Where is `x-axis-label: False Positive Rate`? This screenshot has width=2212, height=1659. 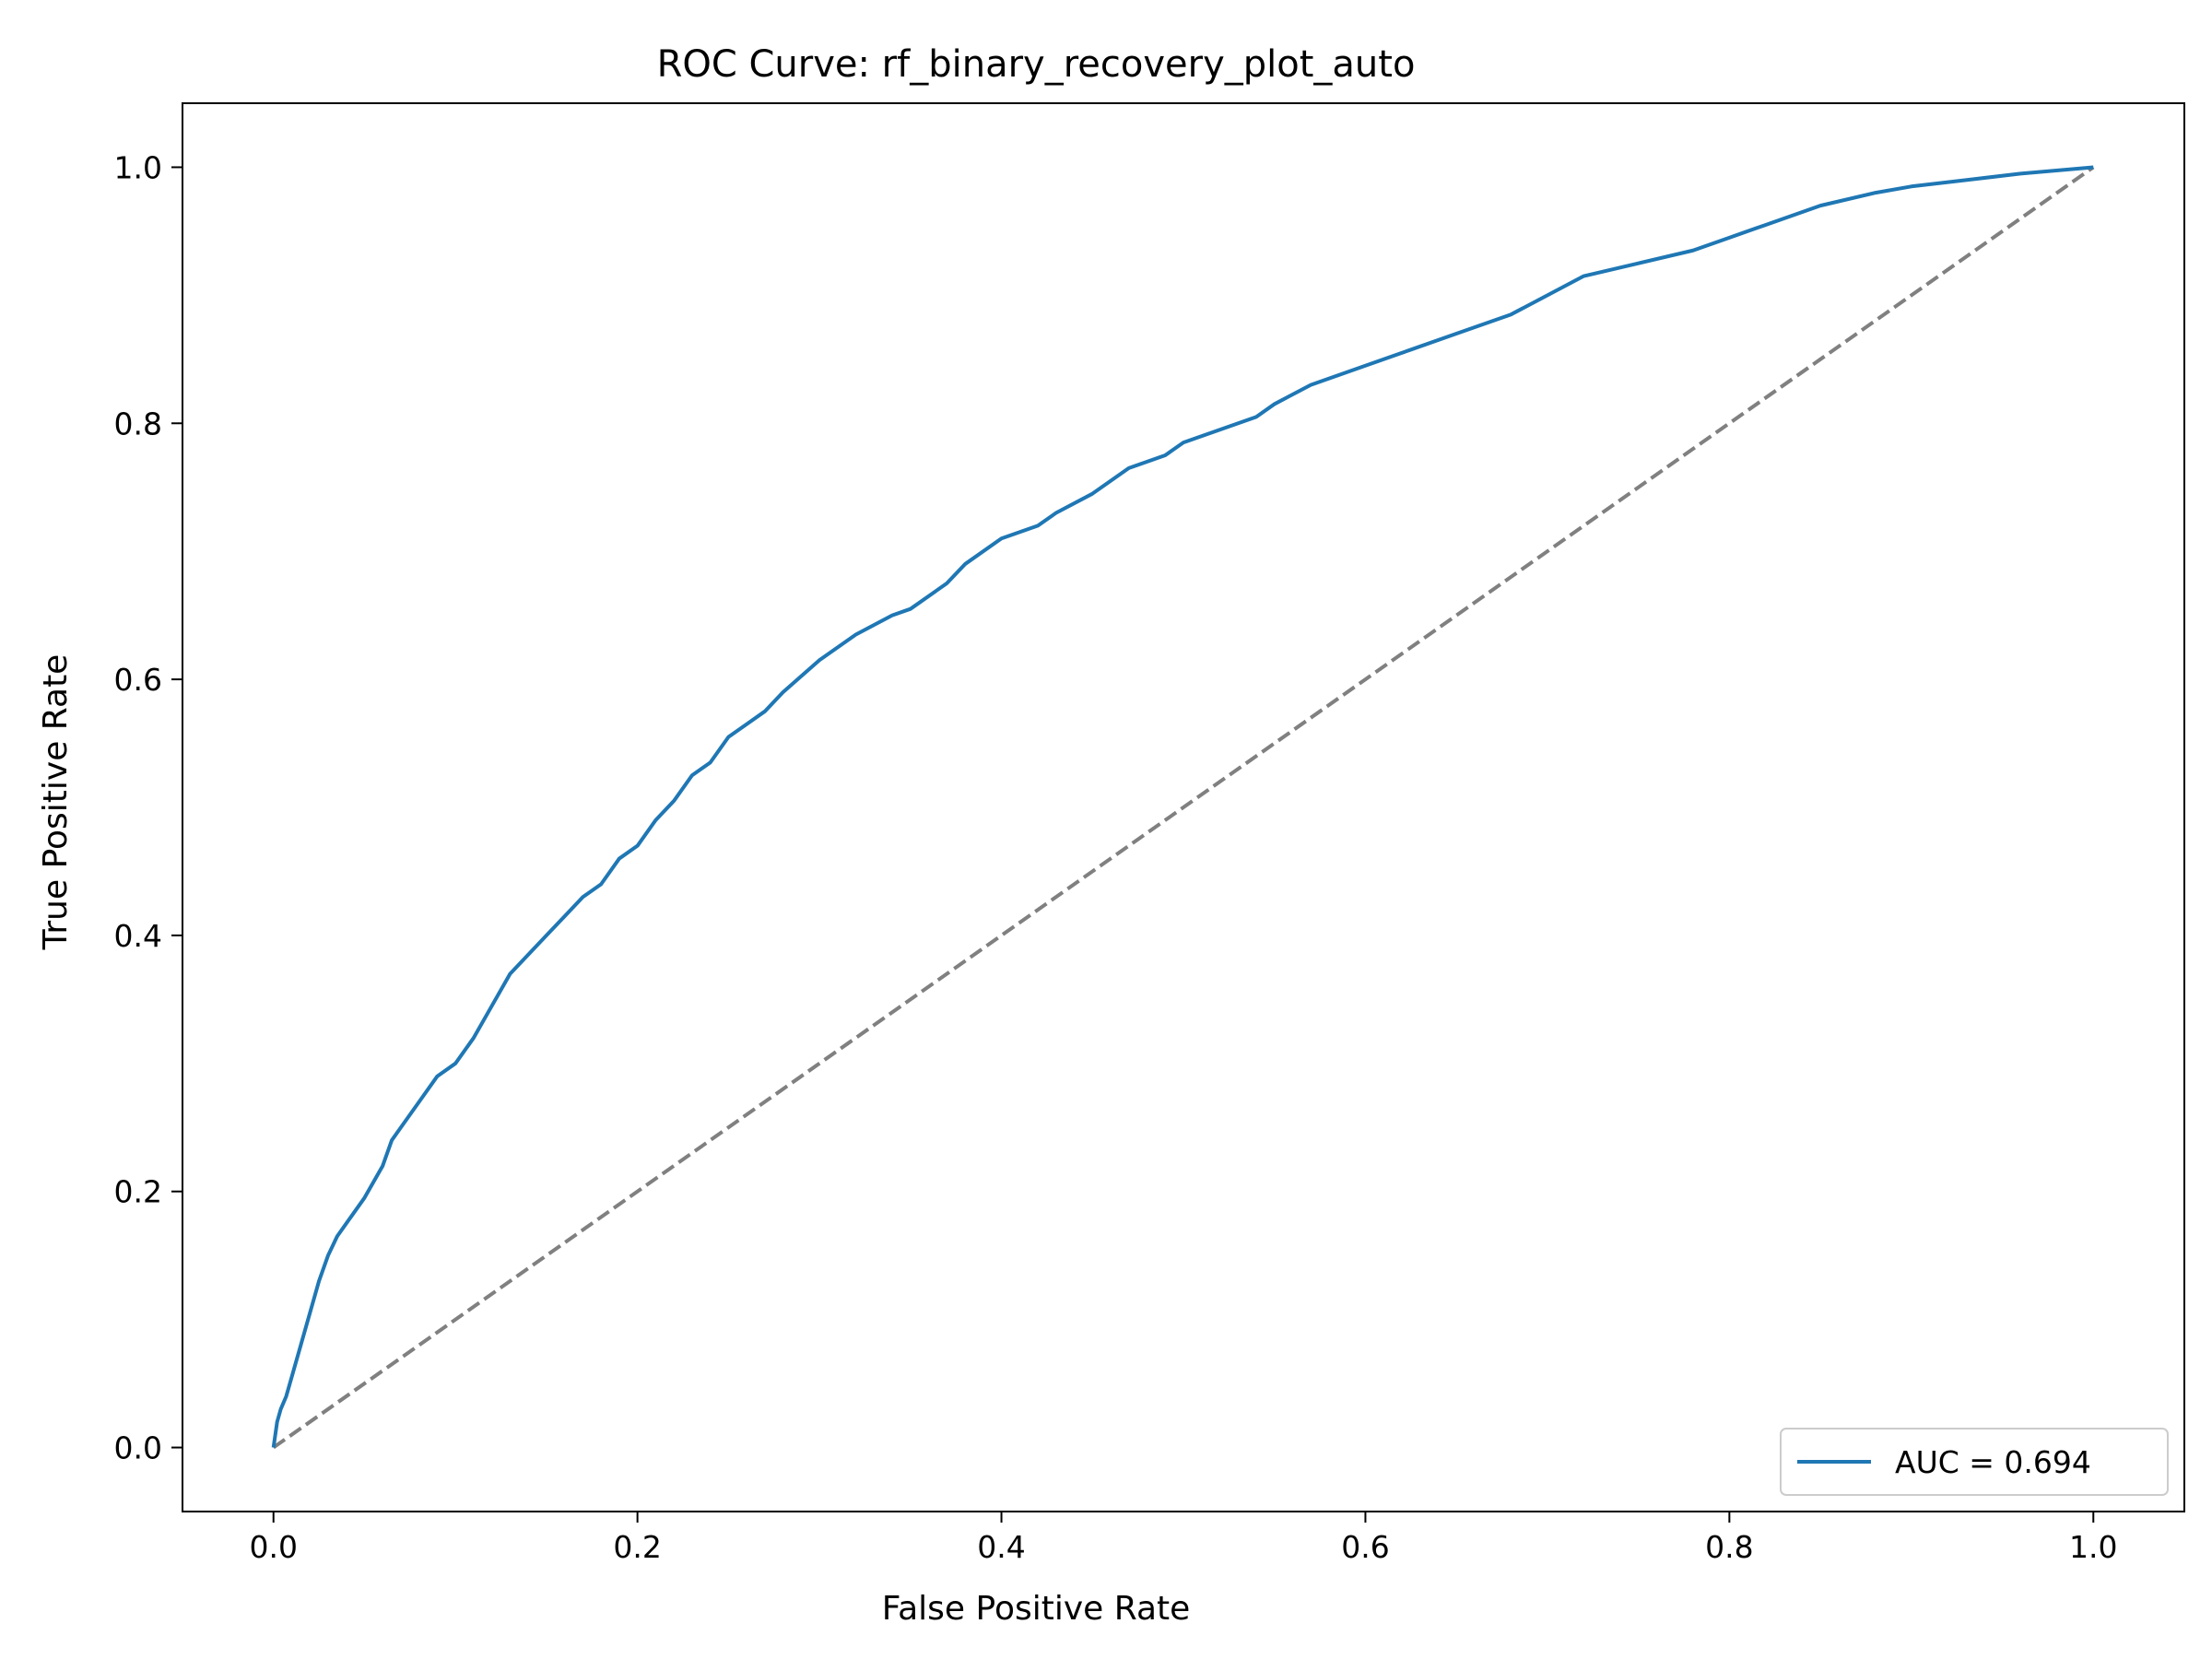
x-axis-label: False Positive Rate is located at coordinates (1036, 1609).